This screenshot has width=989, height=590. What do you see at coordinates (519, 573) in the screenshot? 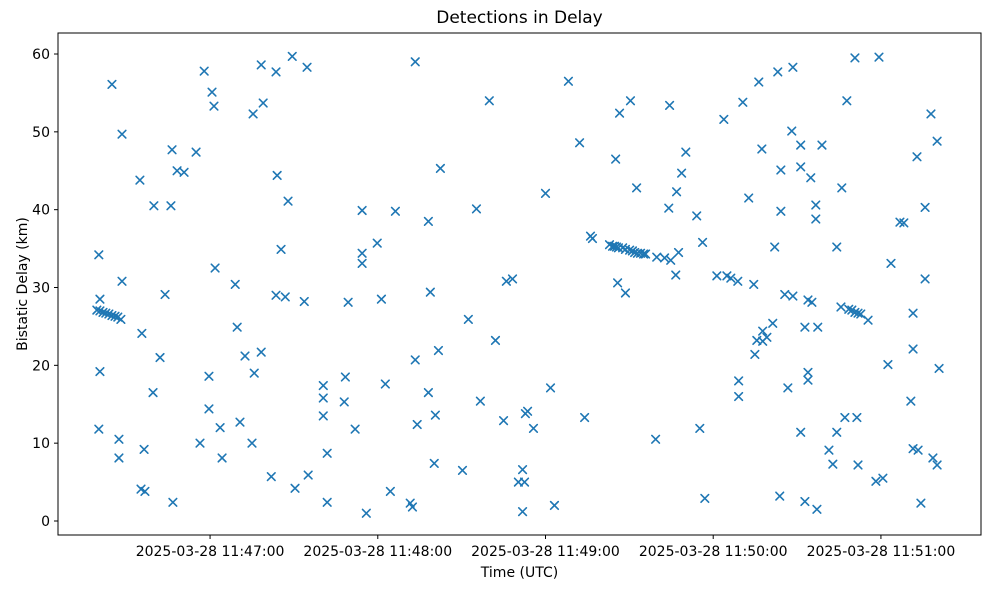
I see `x-axis-label: Time (UTC)` at bounding box center [519, 573].